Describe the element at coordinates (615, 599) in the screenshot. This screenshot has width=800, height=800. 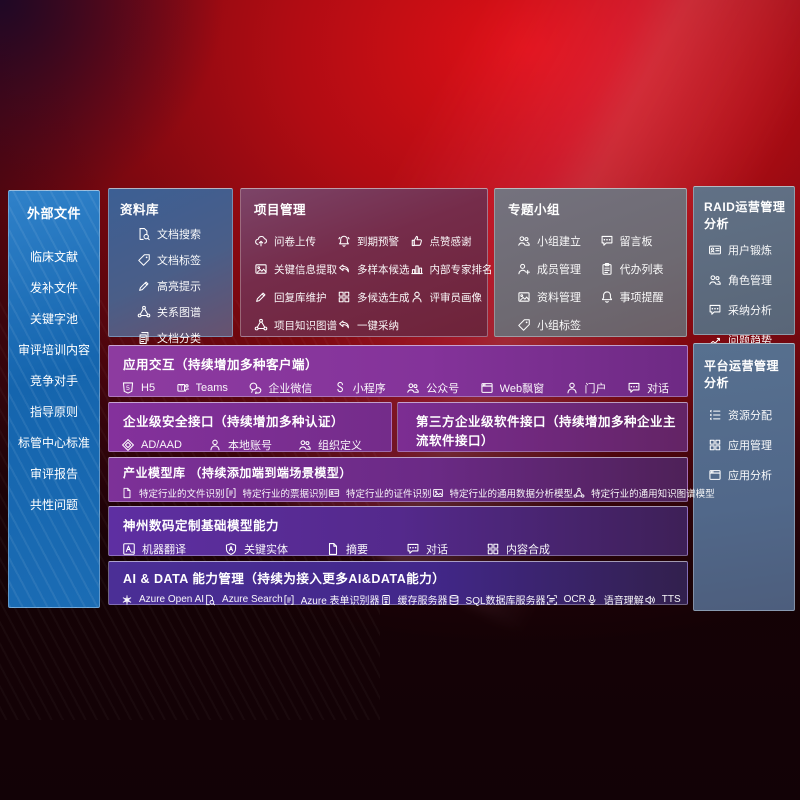
I see `feature-item: 语音理解` at that location.